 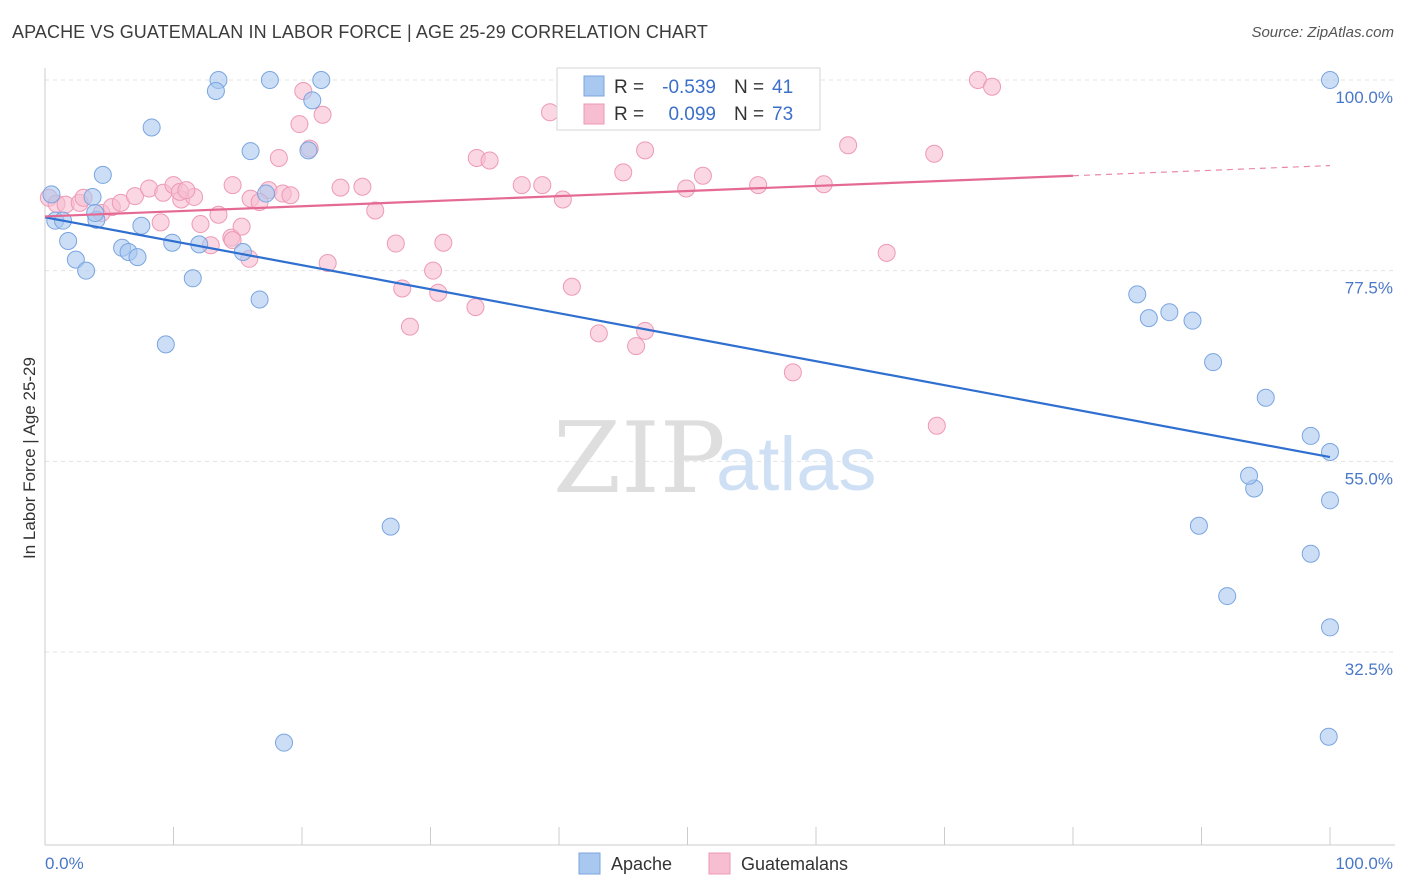 What do you see at coordinates (1369, 478) in the screenshot?
I see `y-tick-label-1: 55.0%` at bounding box center [1369, 478].